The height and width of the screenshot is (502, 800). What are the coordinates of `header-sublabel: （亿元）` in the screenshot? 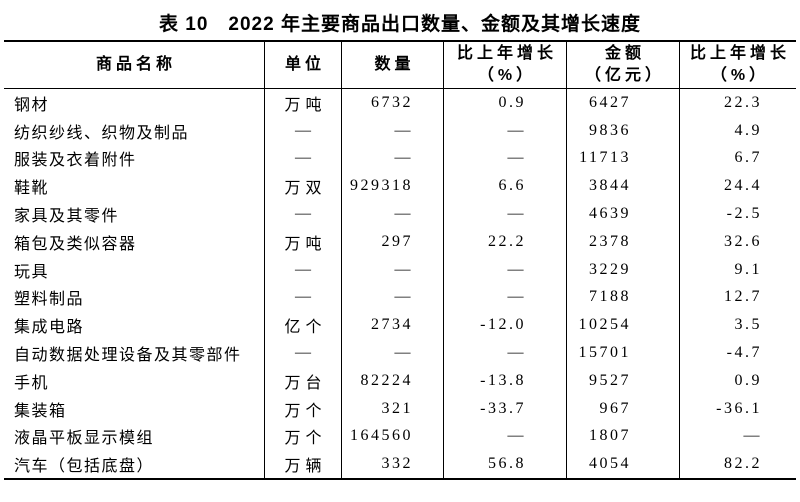 It's located at (624, 75).